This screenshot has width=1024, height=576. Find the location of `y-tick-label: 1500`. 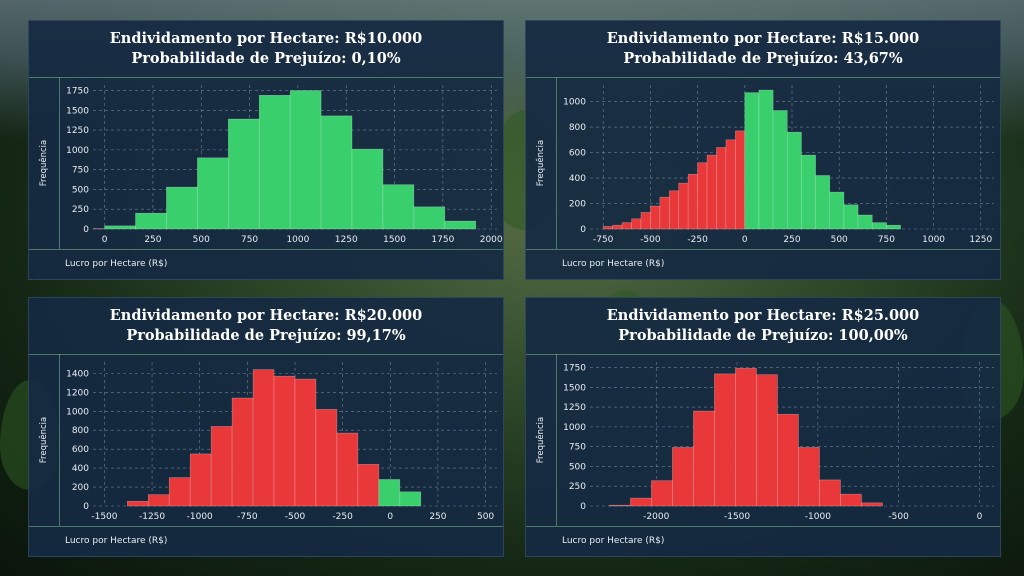

y-tick-label: 1500 is located at coordinates (574, 388).